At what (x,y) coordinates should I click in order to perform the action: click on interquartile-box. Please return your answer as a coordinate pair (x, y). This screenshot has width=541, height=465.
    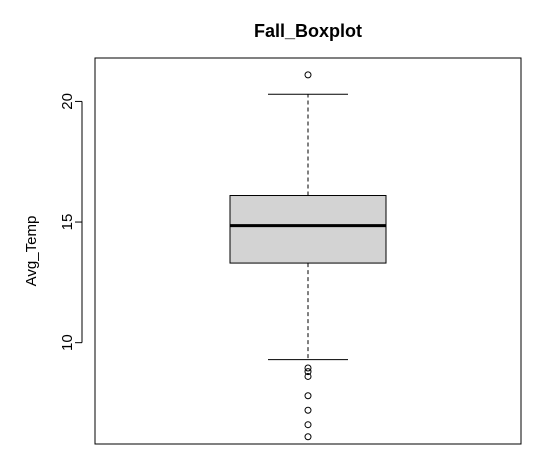
    Looking at the image, I should click on (308, 229).